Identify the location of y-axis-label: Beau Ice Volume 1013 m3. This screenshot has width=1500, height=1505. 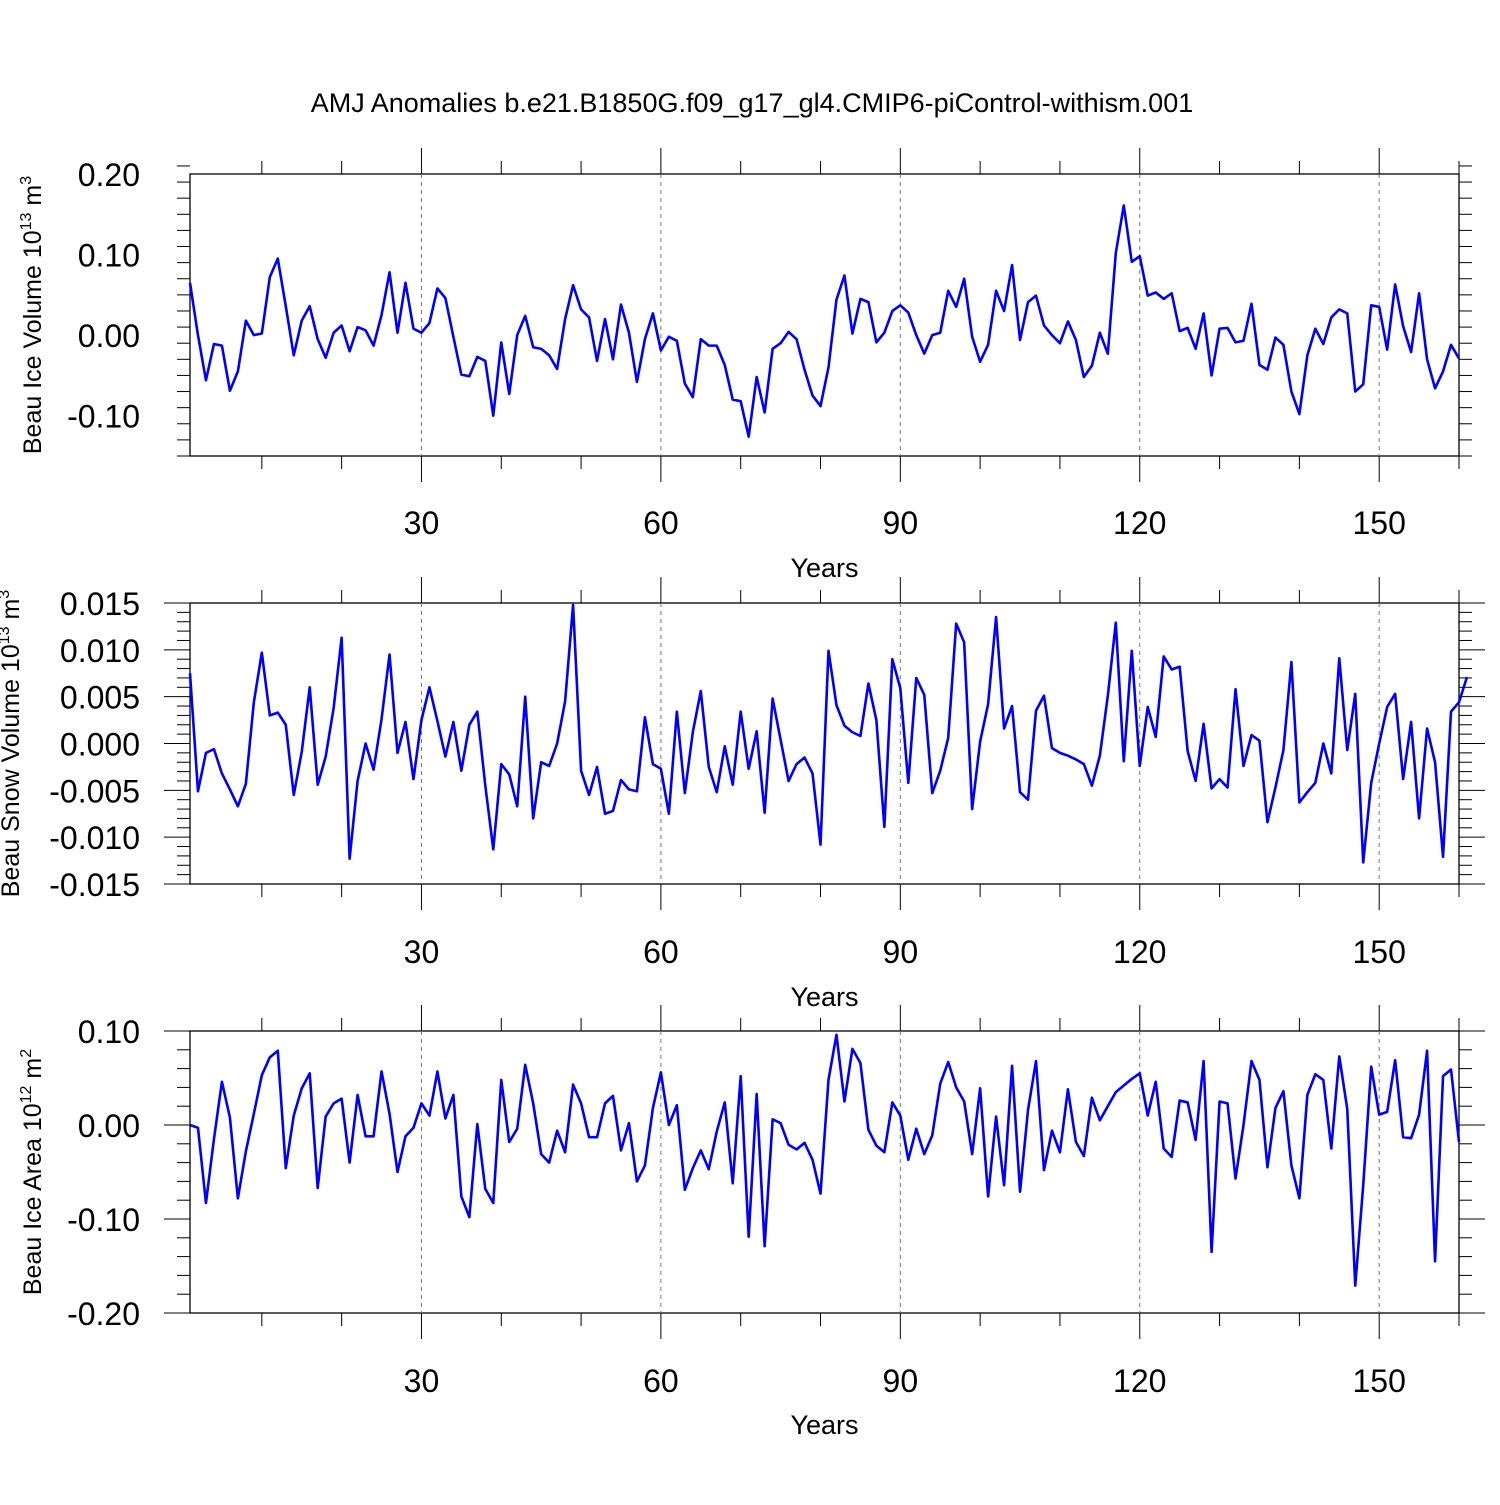
(32, 315).